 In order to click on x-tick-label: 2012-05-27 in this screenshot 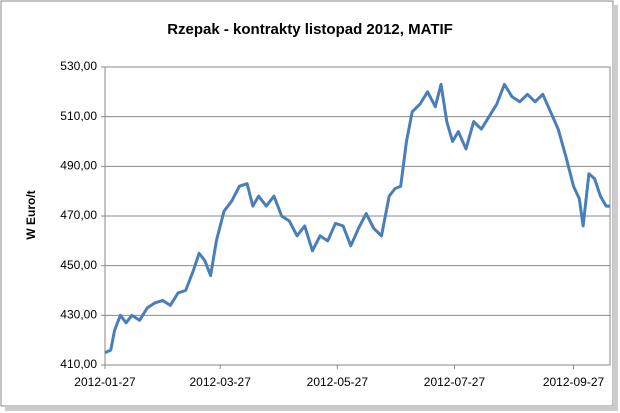, I will do `click(338, 382)`.